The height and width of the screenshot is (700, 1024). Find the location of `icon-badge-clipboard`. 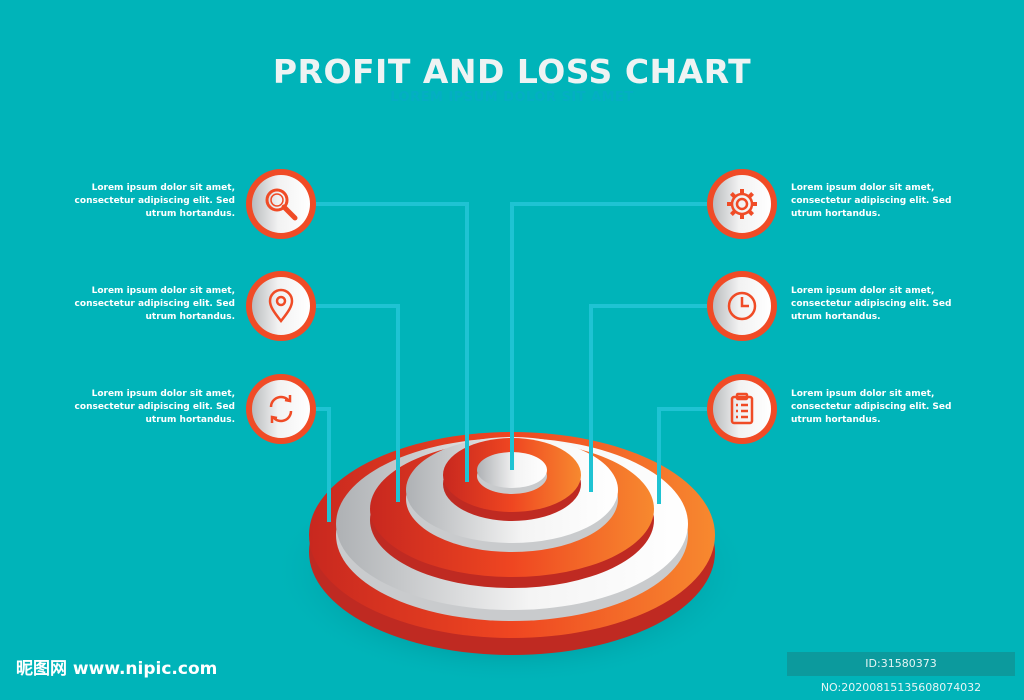

icon-badge-clipboard is located at coordinates (742, 409).